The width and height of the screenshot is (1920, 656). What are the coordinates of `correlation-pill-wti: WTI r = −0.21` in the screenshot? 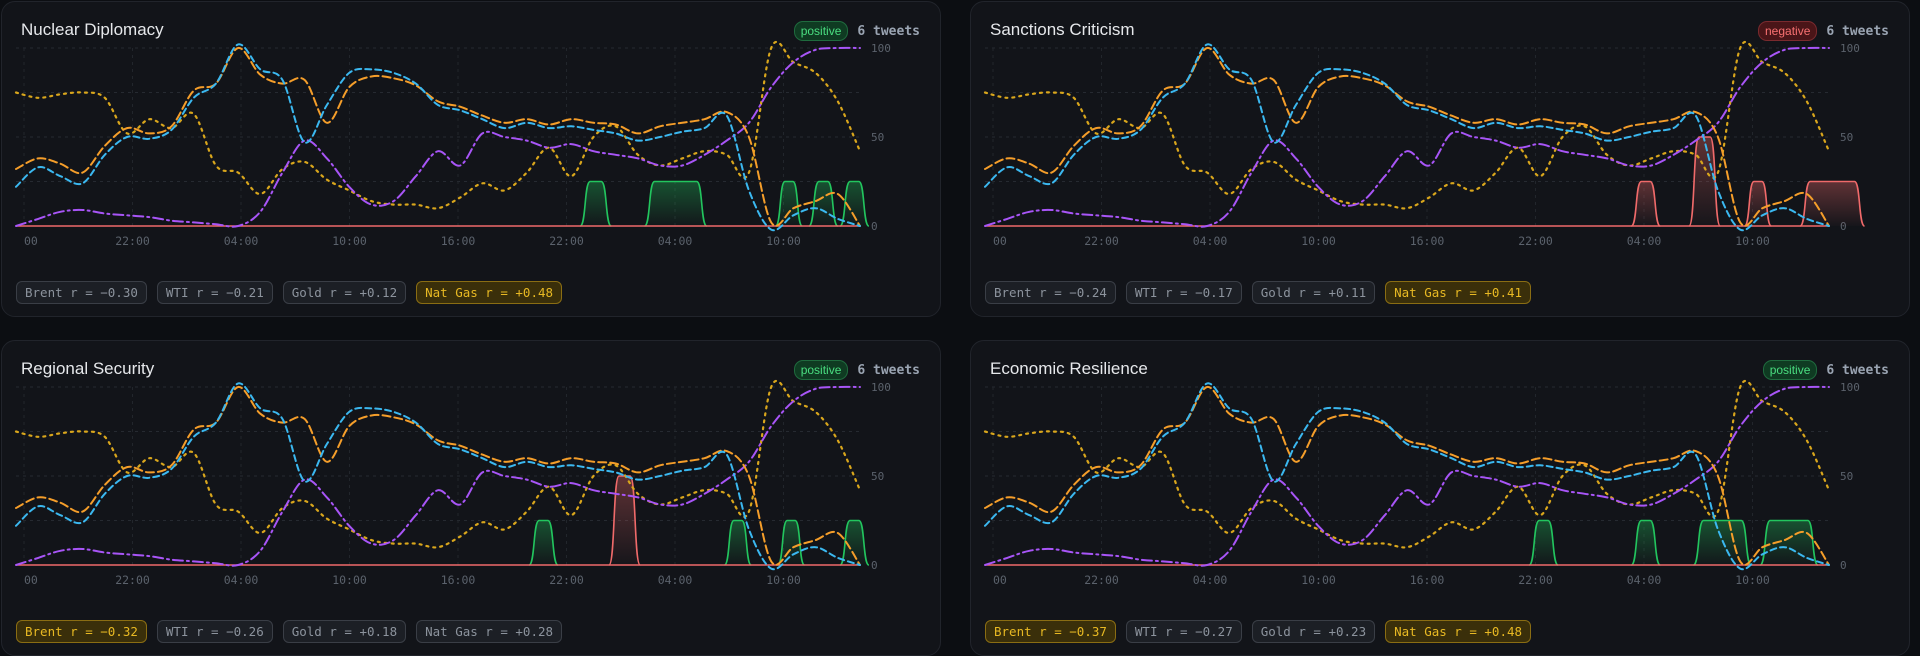 It's located at (214, 292).